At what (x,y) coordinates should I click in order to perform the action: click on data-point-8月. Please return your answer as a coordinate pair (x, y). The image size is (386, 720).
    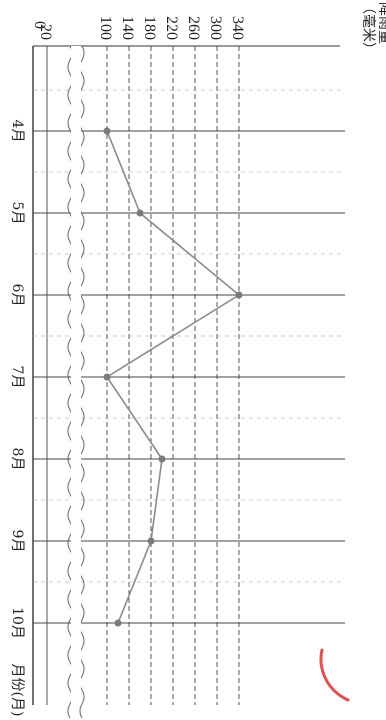
    Looking at the image, I should click on (162, 459).